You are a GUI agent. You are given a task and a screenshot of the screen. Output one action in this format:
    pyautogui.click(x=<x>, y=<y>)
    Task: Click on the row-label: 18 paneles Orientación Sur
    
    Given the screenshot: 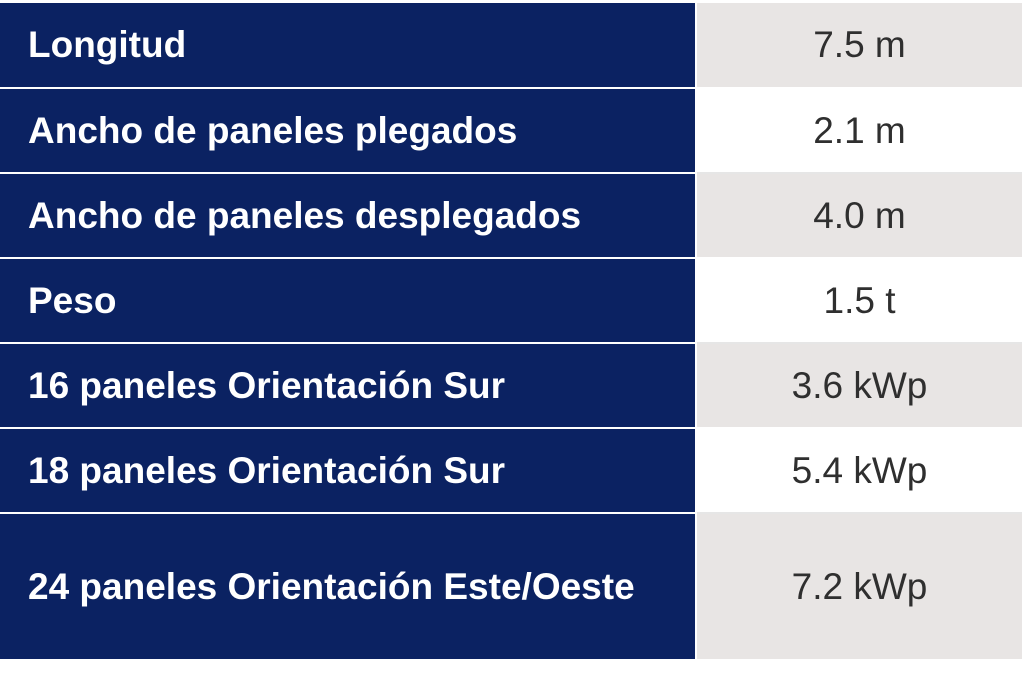 What is the action you would take?
    pyautogui.click(x=348, y=471)
    